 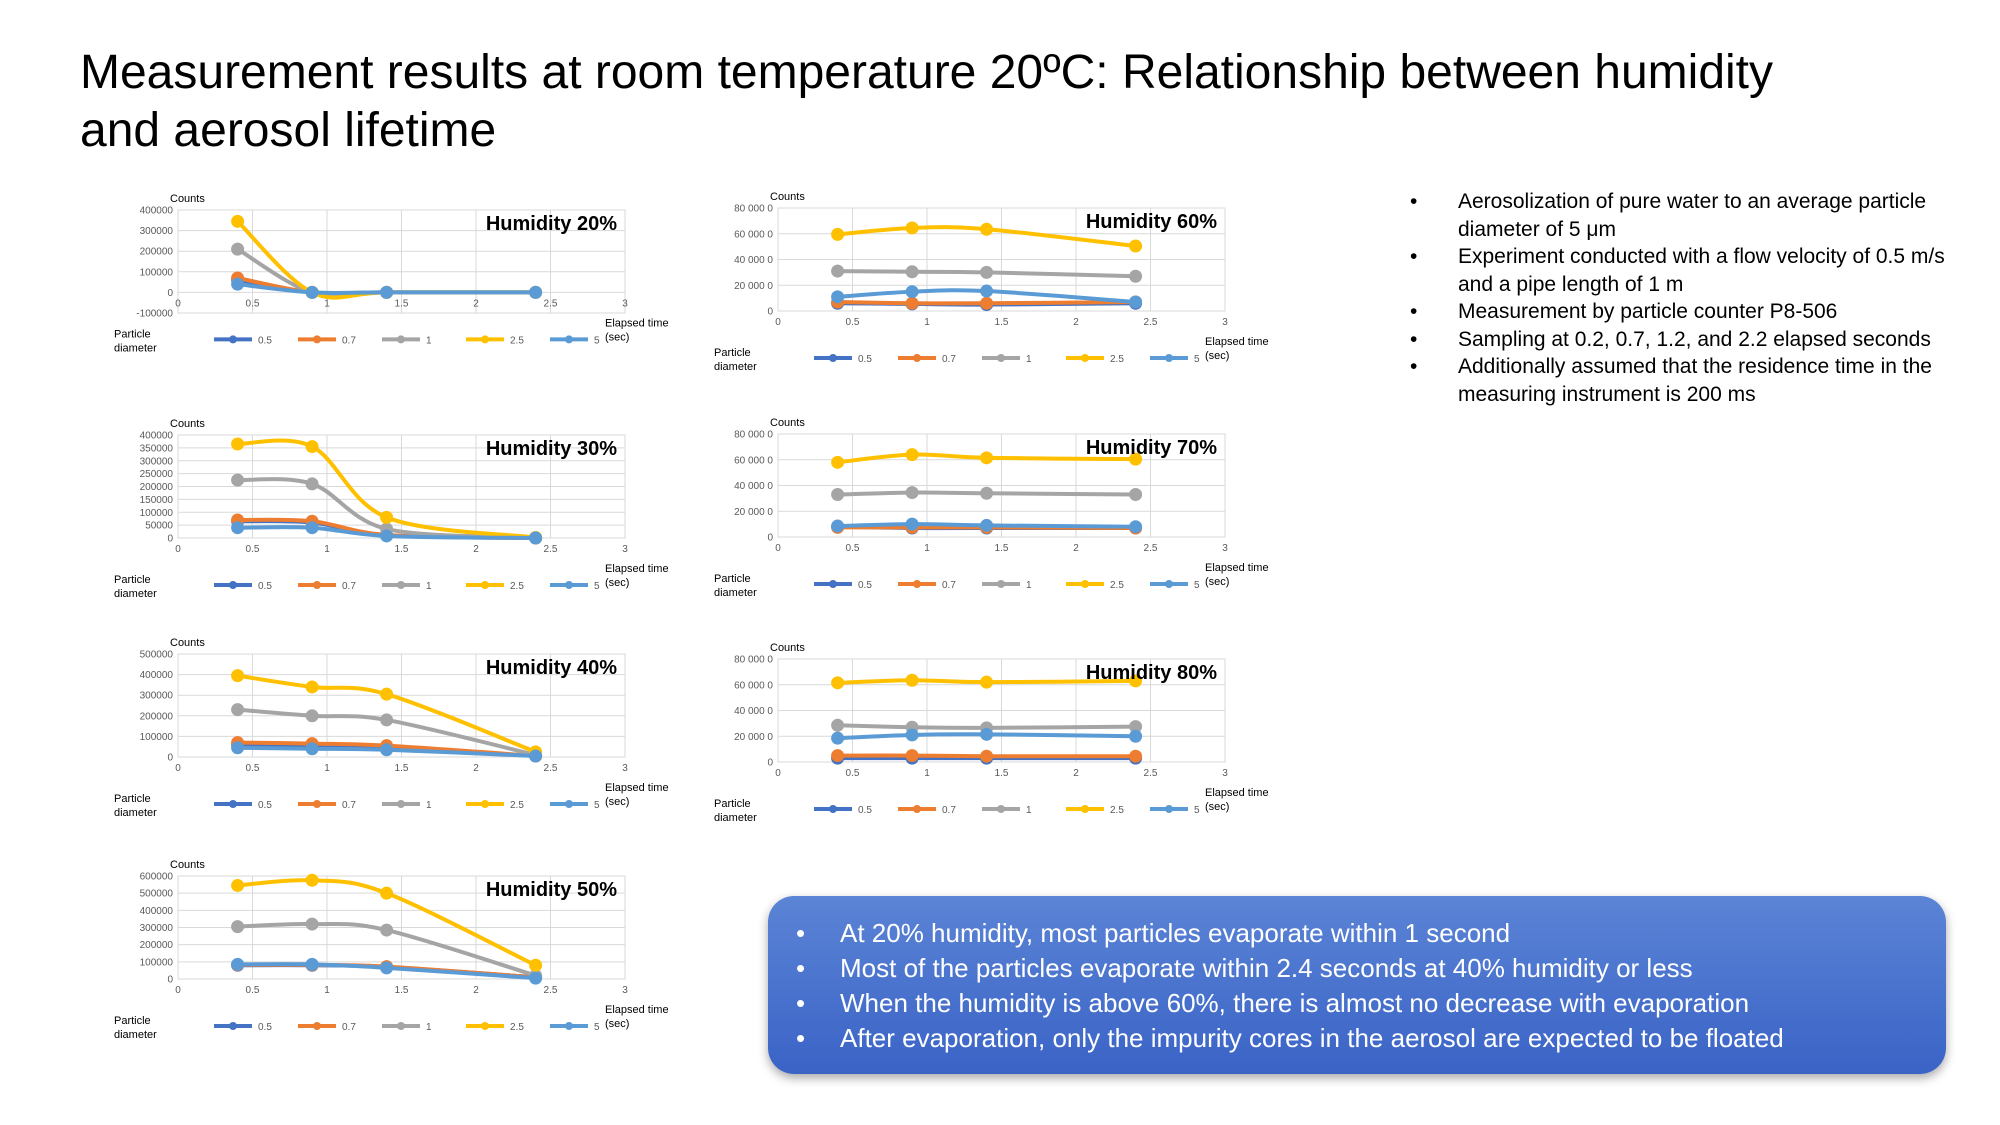 What do you see at coordinates (253, 549) in the screenshot?
I see `x-tick-label: 0.5` at bounding box center [253, 549].